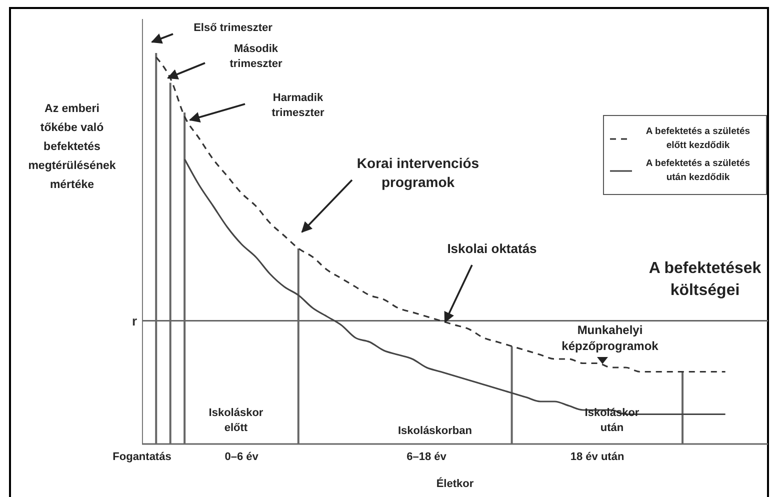 The width and height of the screenshot is (775, 497). I want to click on annotation: Iskoláskor után, so click(612, 421).